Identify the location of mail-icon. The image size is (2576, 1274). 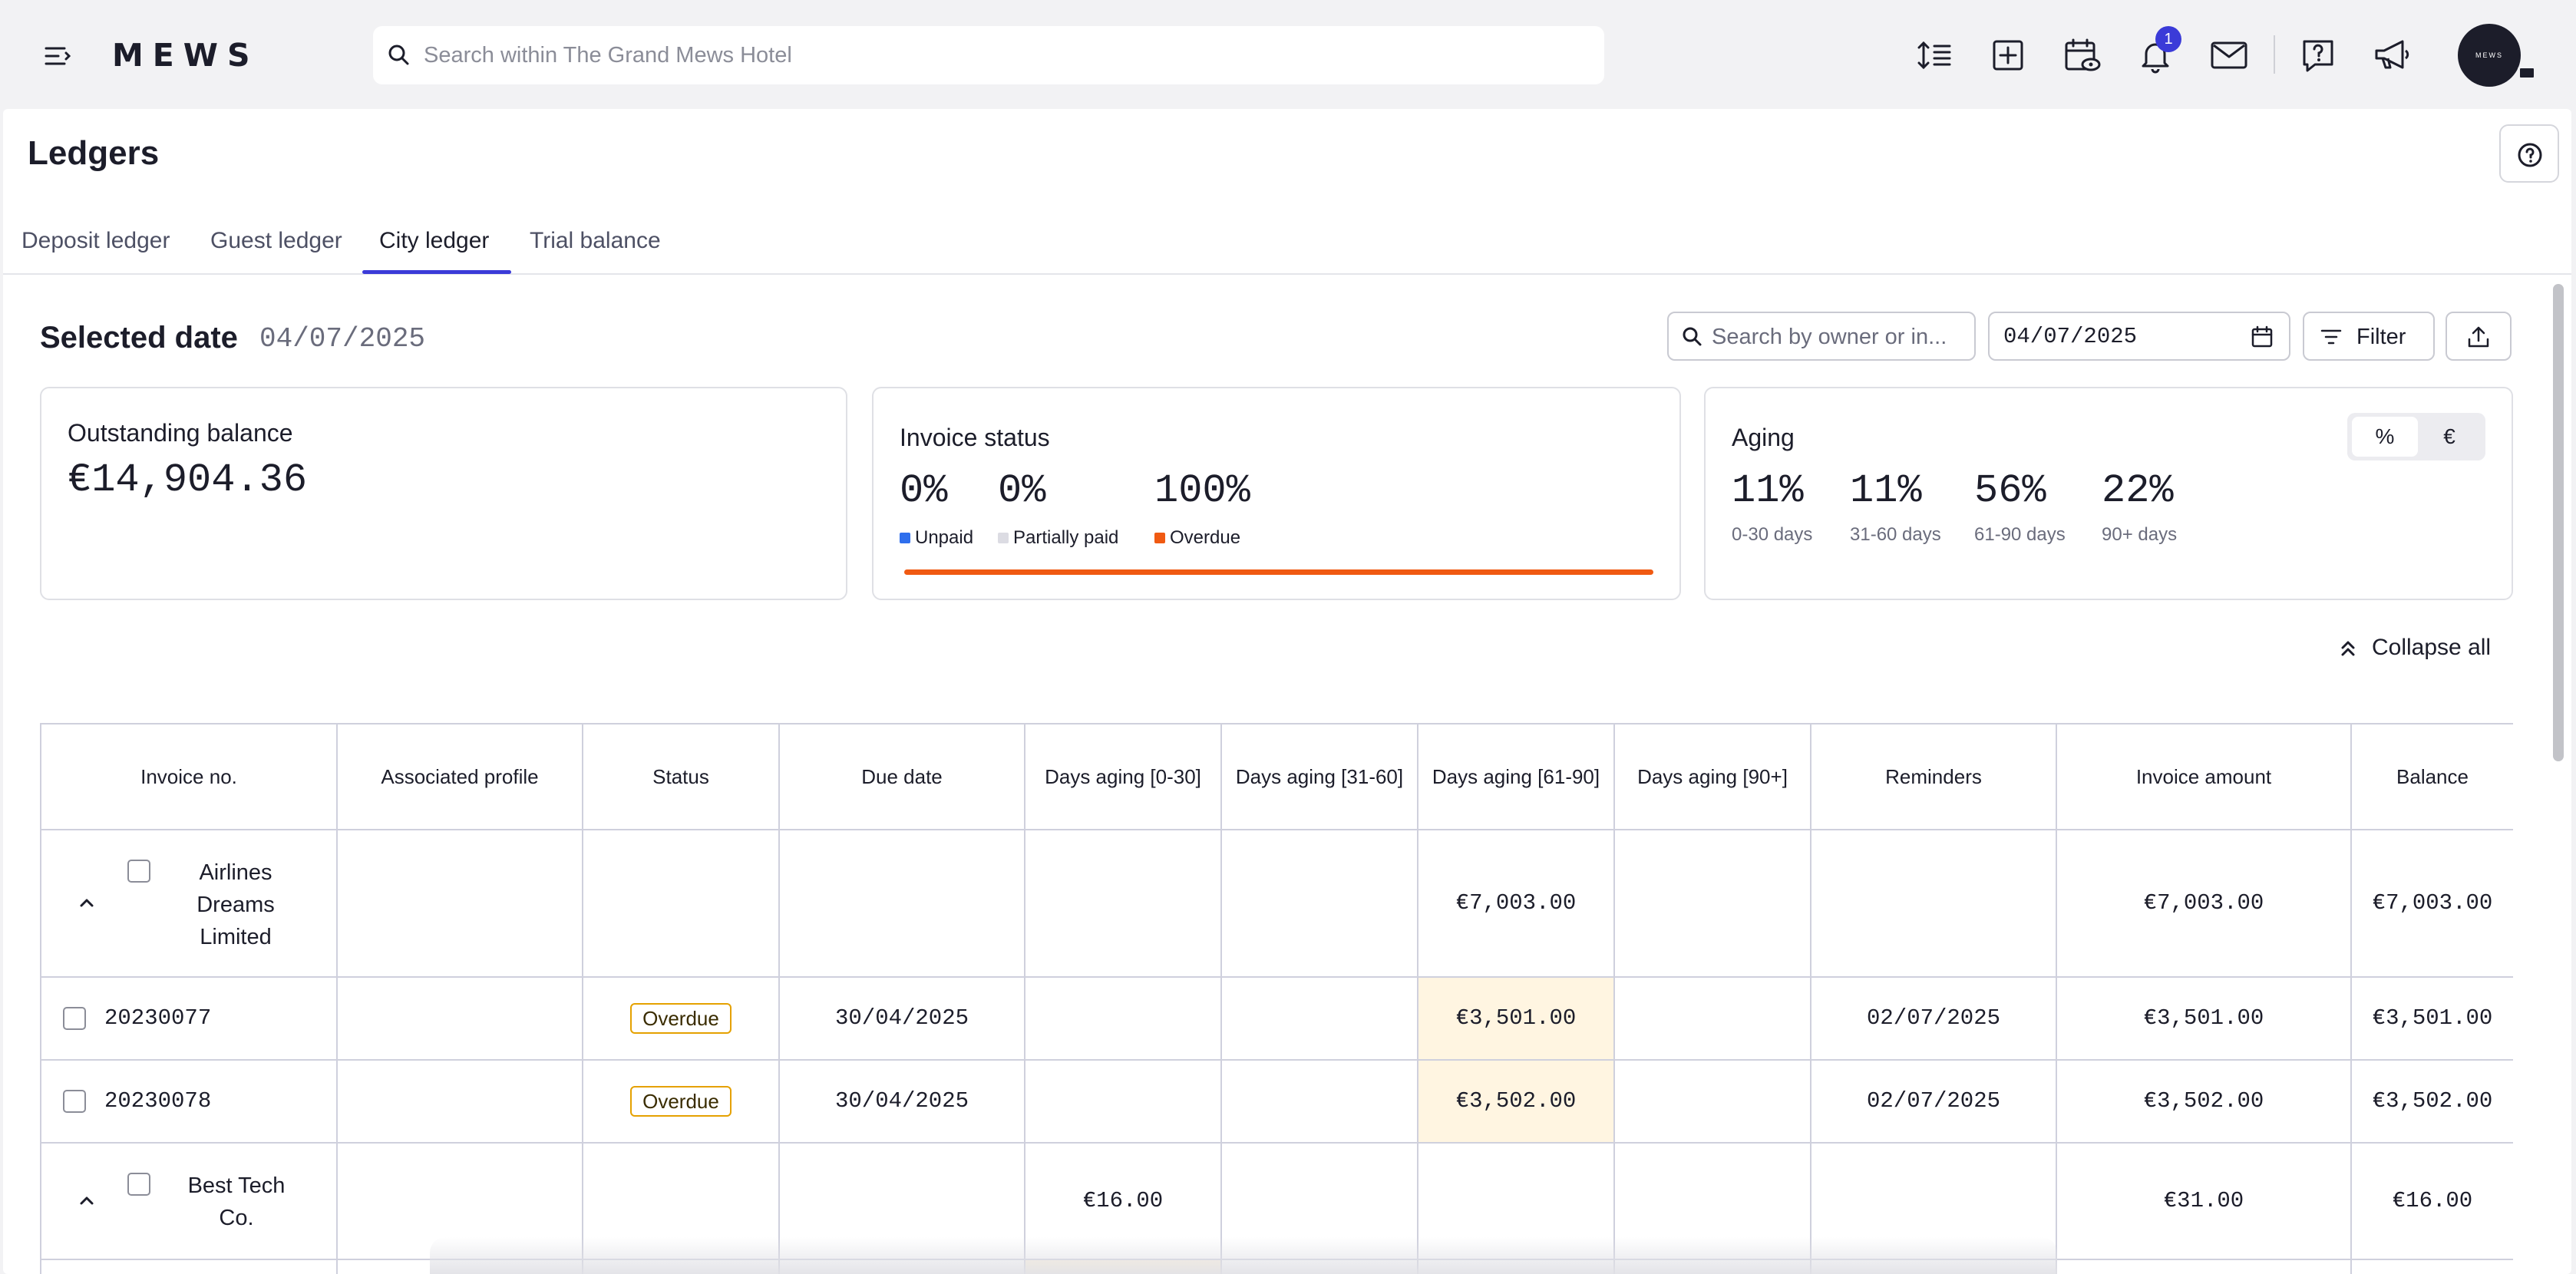
(2229, 55).